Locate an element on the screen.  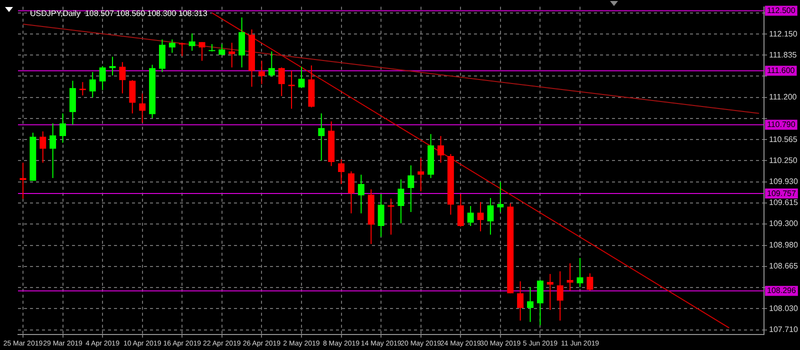
y-tick-label: 108.665 is located at coordinates (783, 266).